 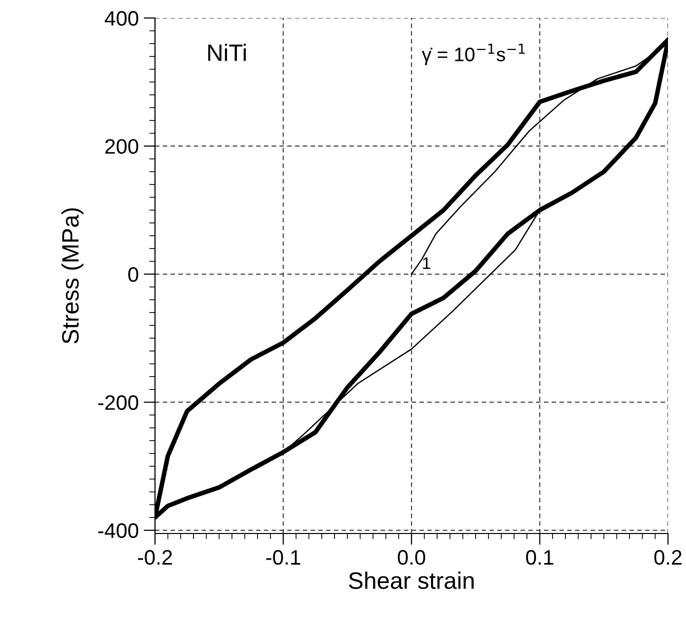 I want to click on y-tick-label: 200, so click(x=121, y=146).